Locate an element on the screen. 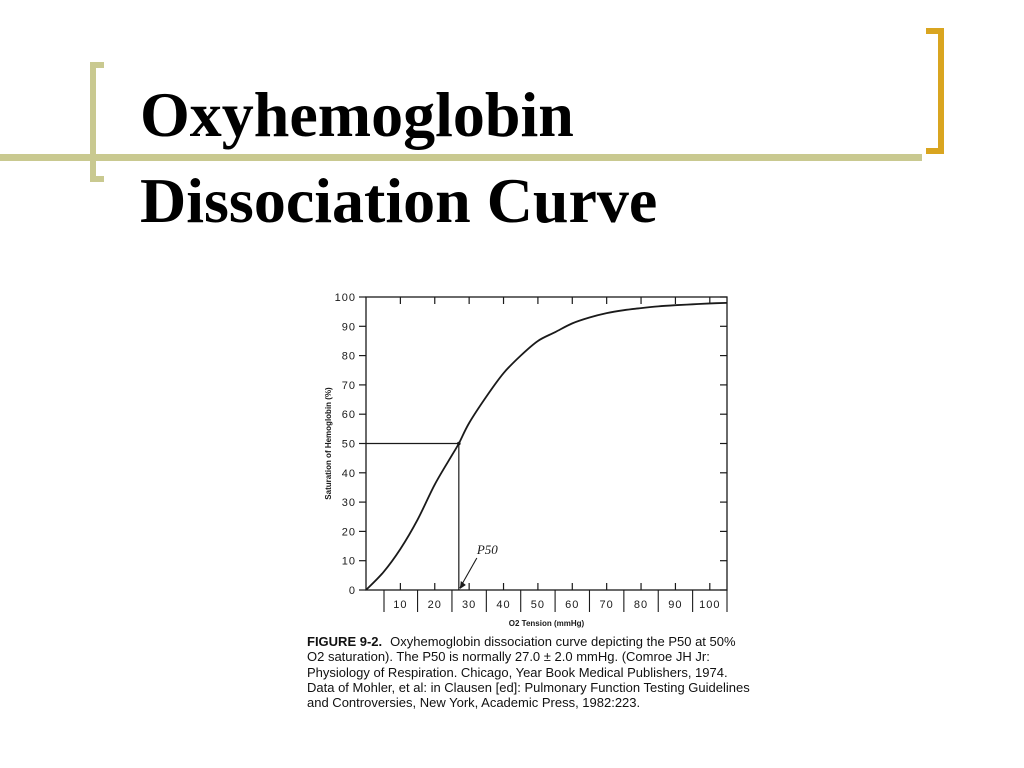  title-rule-line is located at coordinates (461, 157).